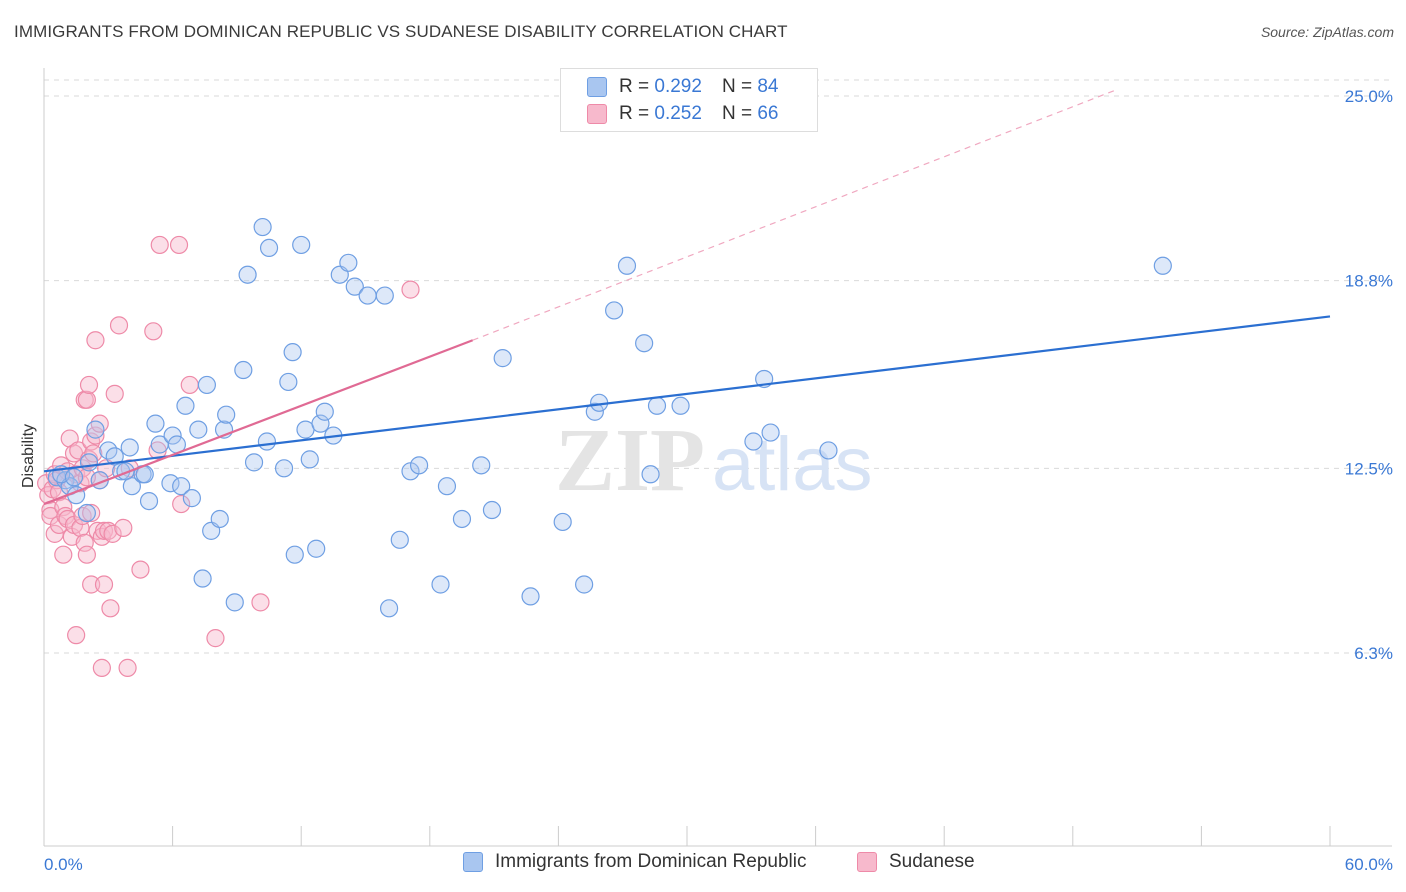 This screenshot has height=892, width=1406. Describe the element at coordinates (1369, 281) in the screenshot. I see `y-tick-label: 18.8%` at that location.